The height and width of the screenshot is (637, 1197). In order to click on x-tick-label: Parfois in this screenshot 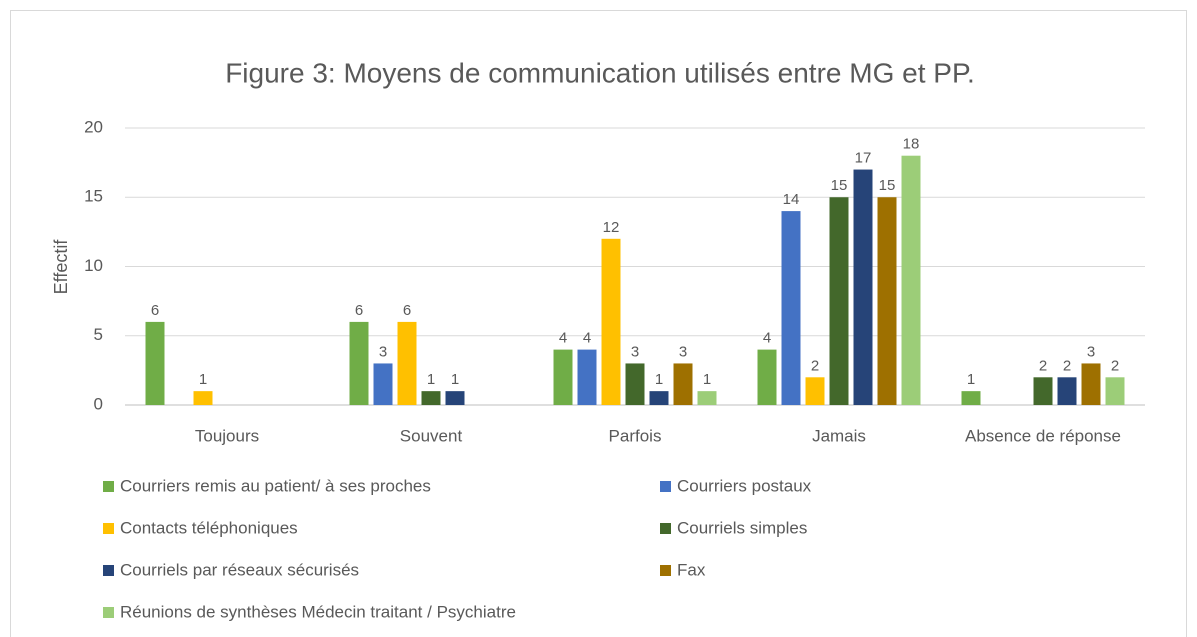, I will do `click(635, 435)`.